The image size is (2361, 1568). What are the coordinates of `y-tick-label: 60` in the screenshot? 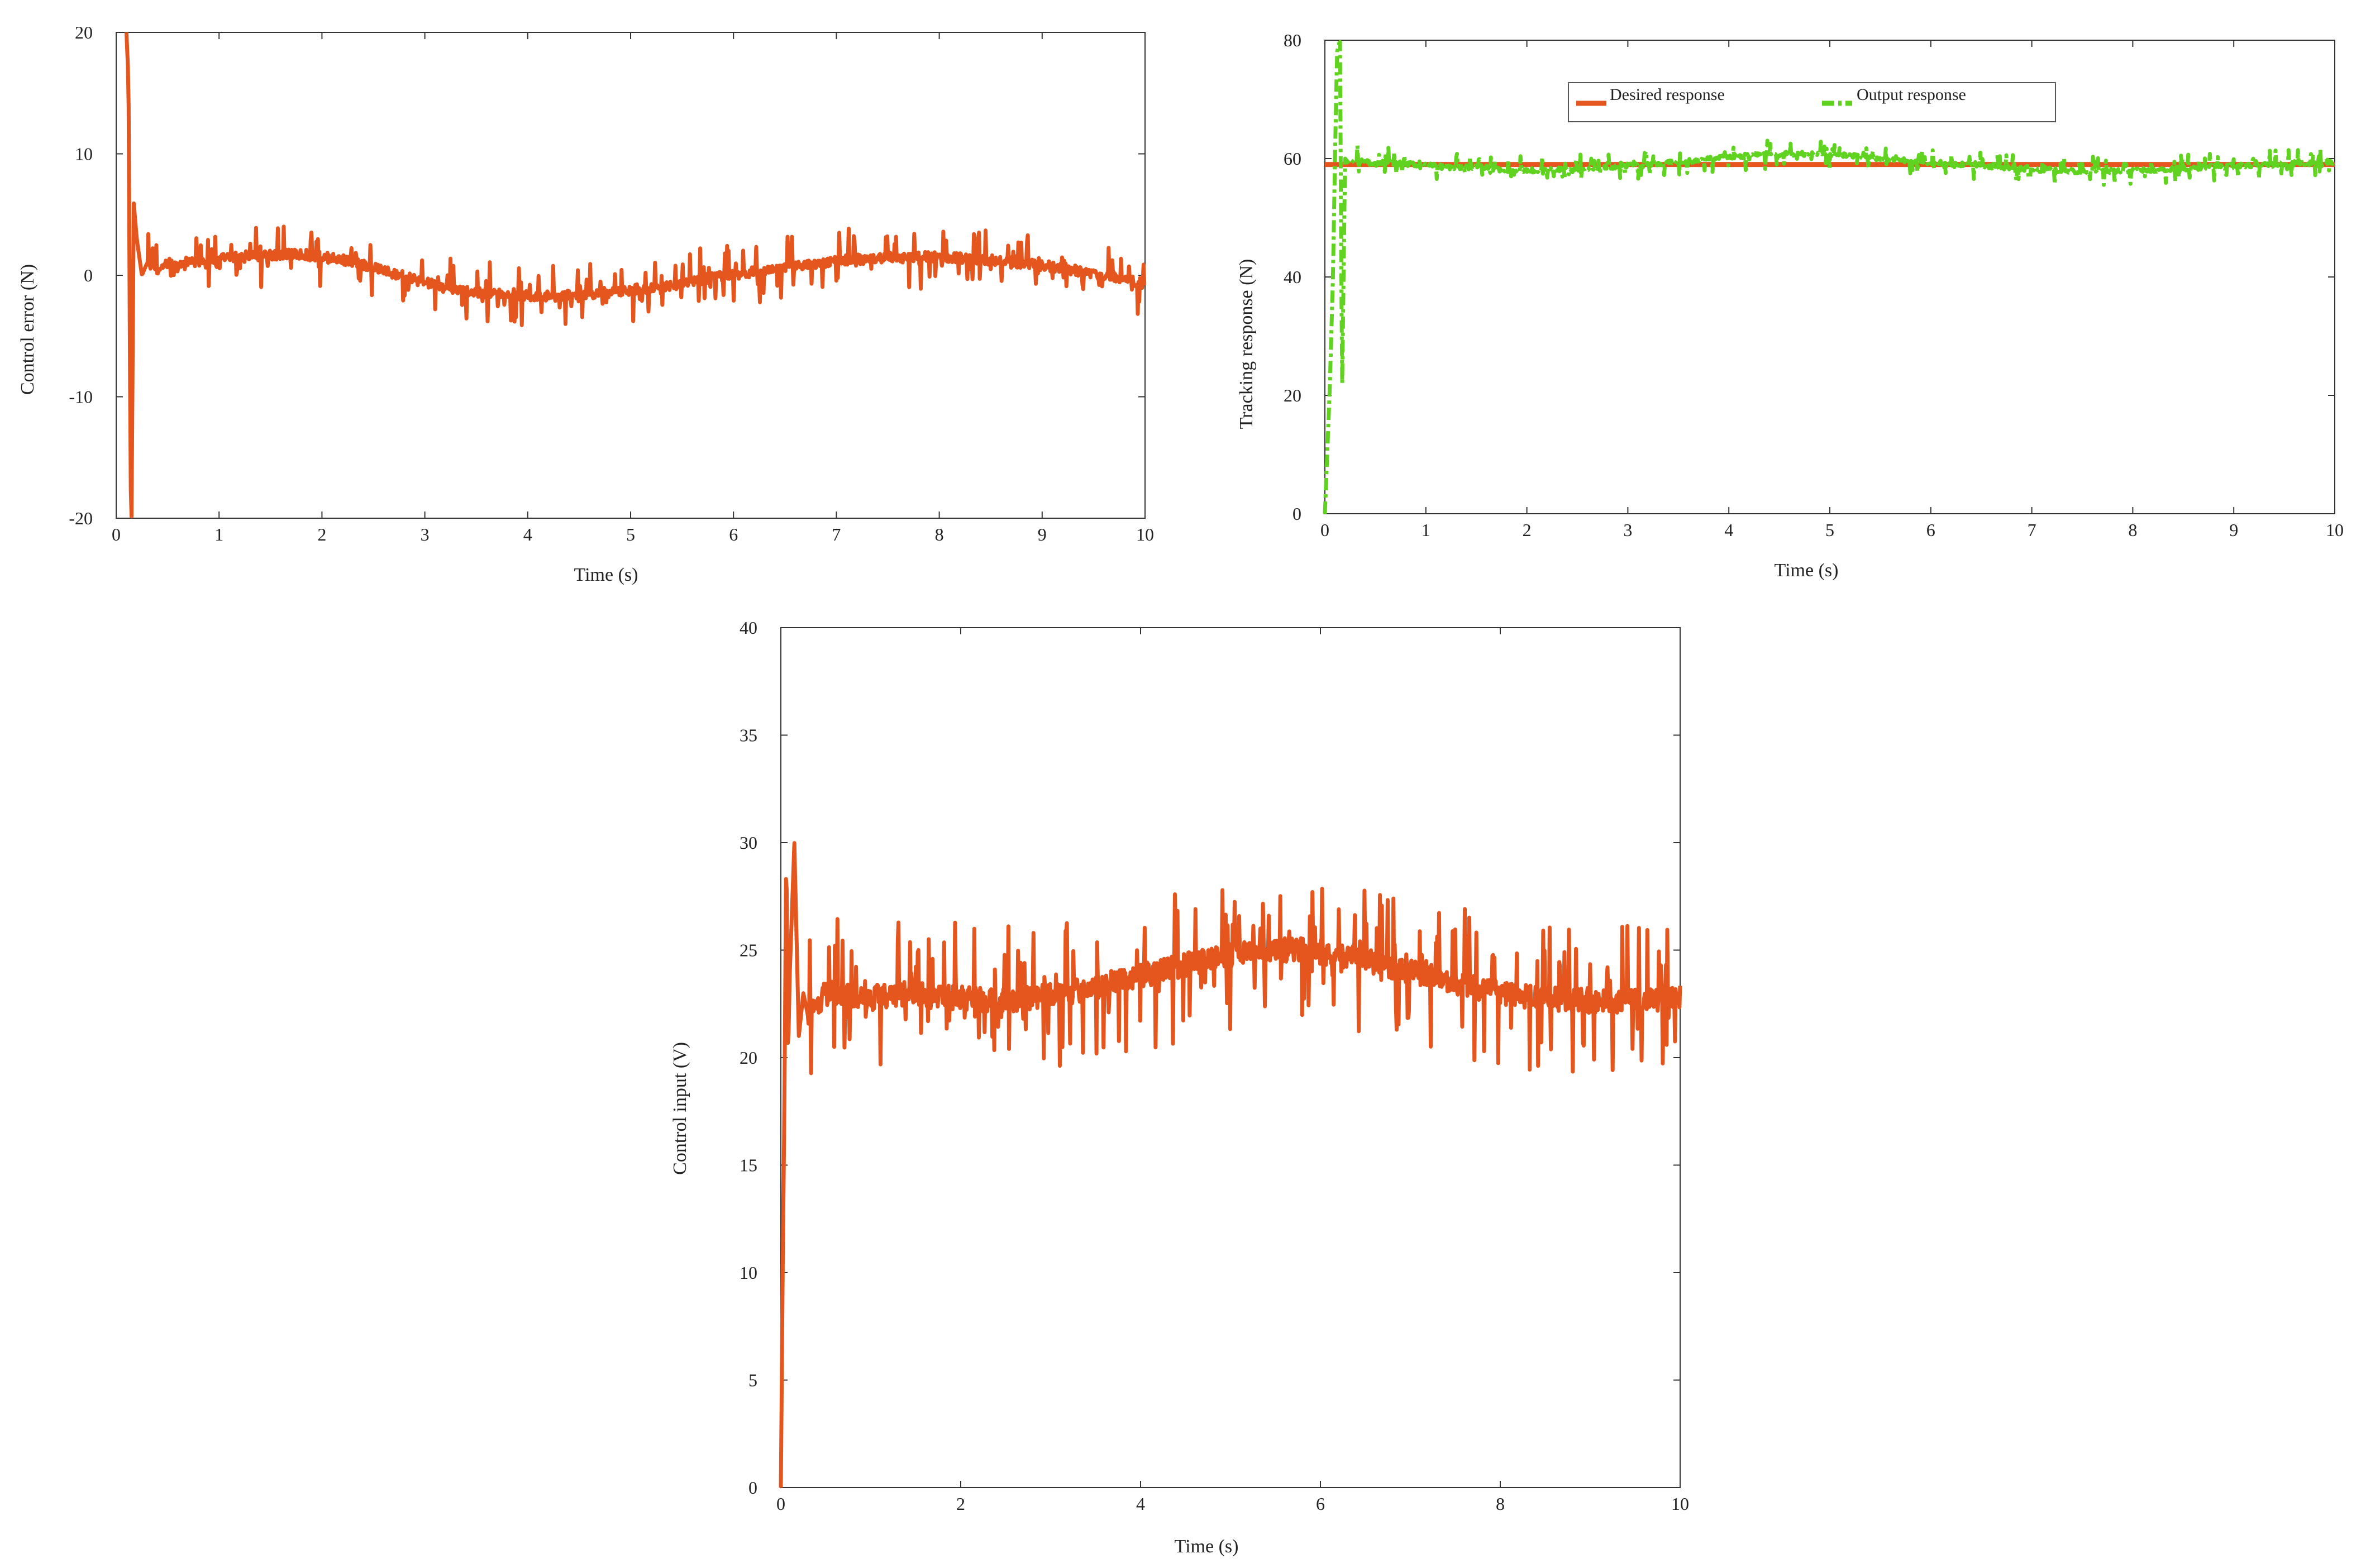 It's located at (1292, 159).